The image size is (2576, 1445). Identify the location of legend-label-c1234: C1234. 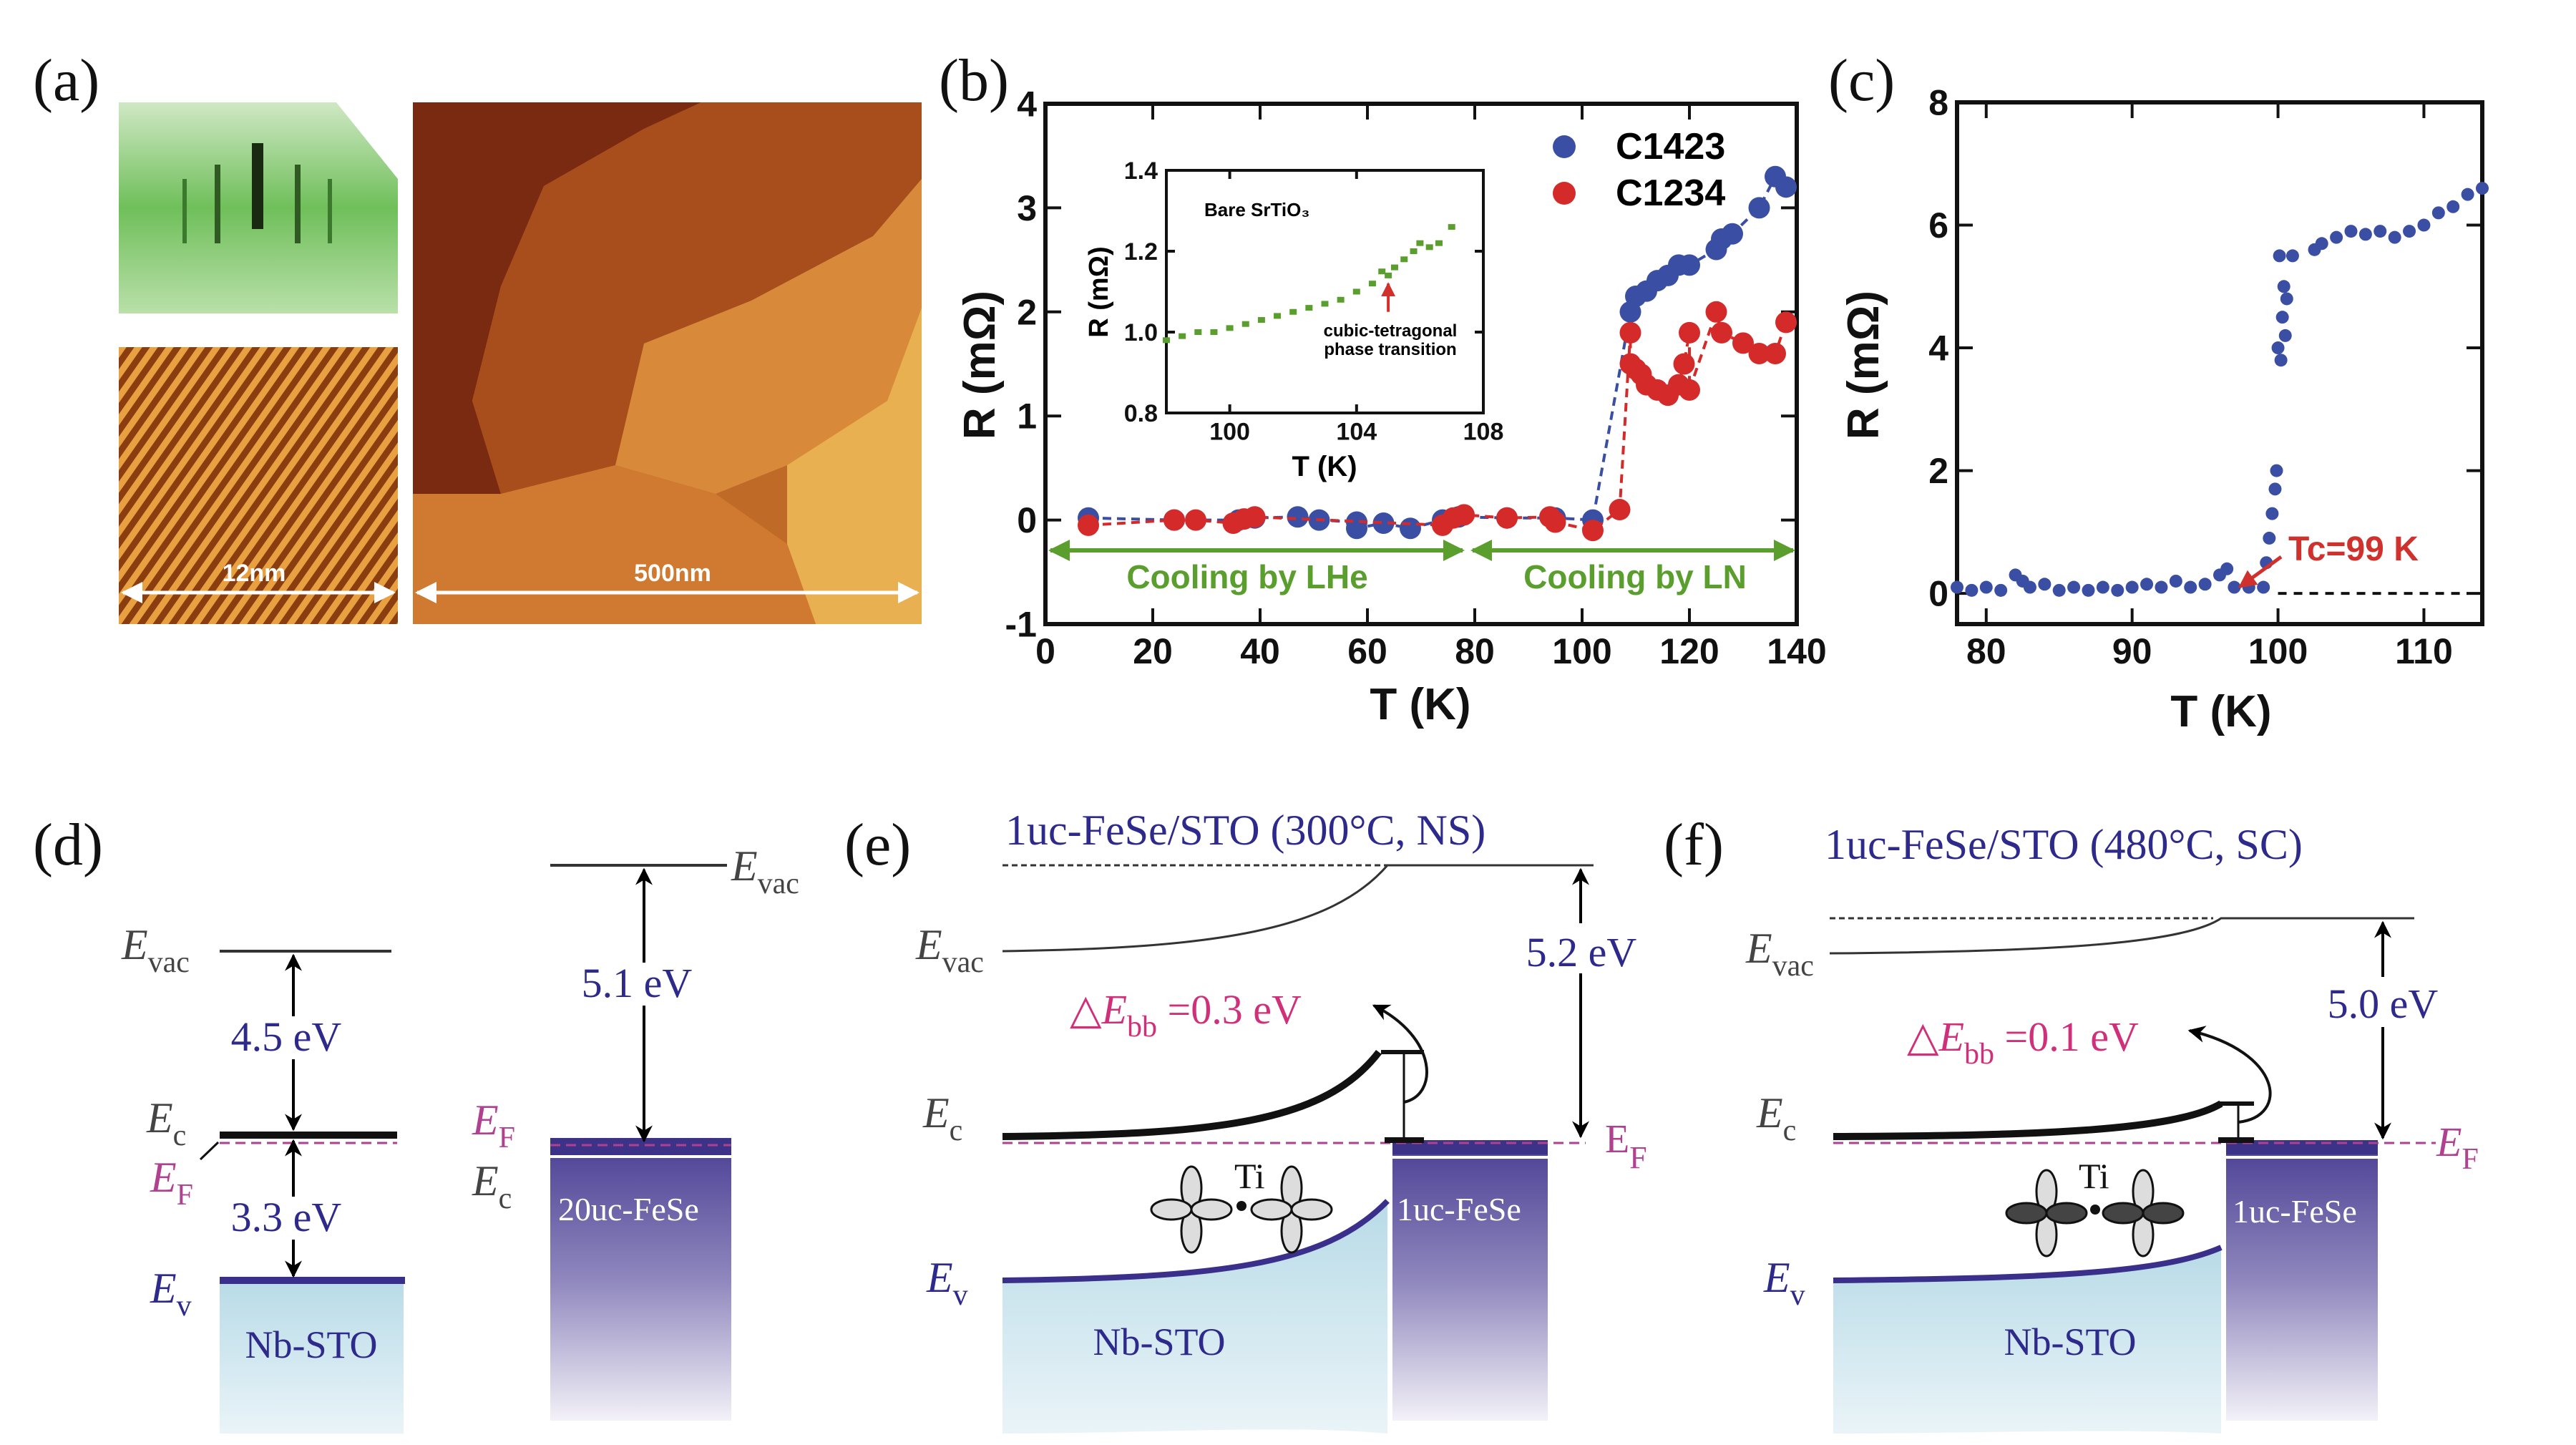
(1670, 193).